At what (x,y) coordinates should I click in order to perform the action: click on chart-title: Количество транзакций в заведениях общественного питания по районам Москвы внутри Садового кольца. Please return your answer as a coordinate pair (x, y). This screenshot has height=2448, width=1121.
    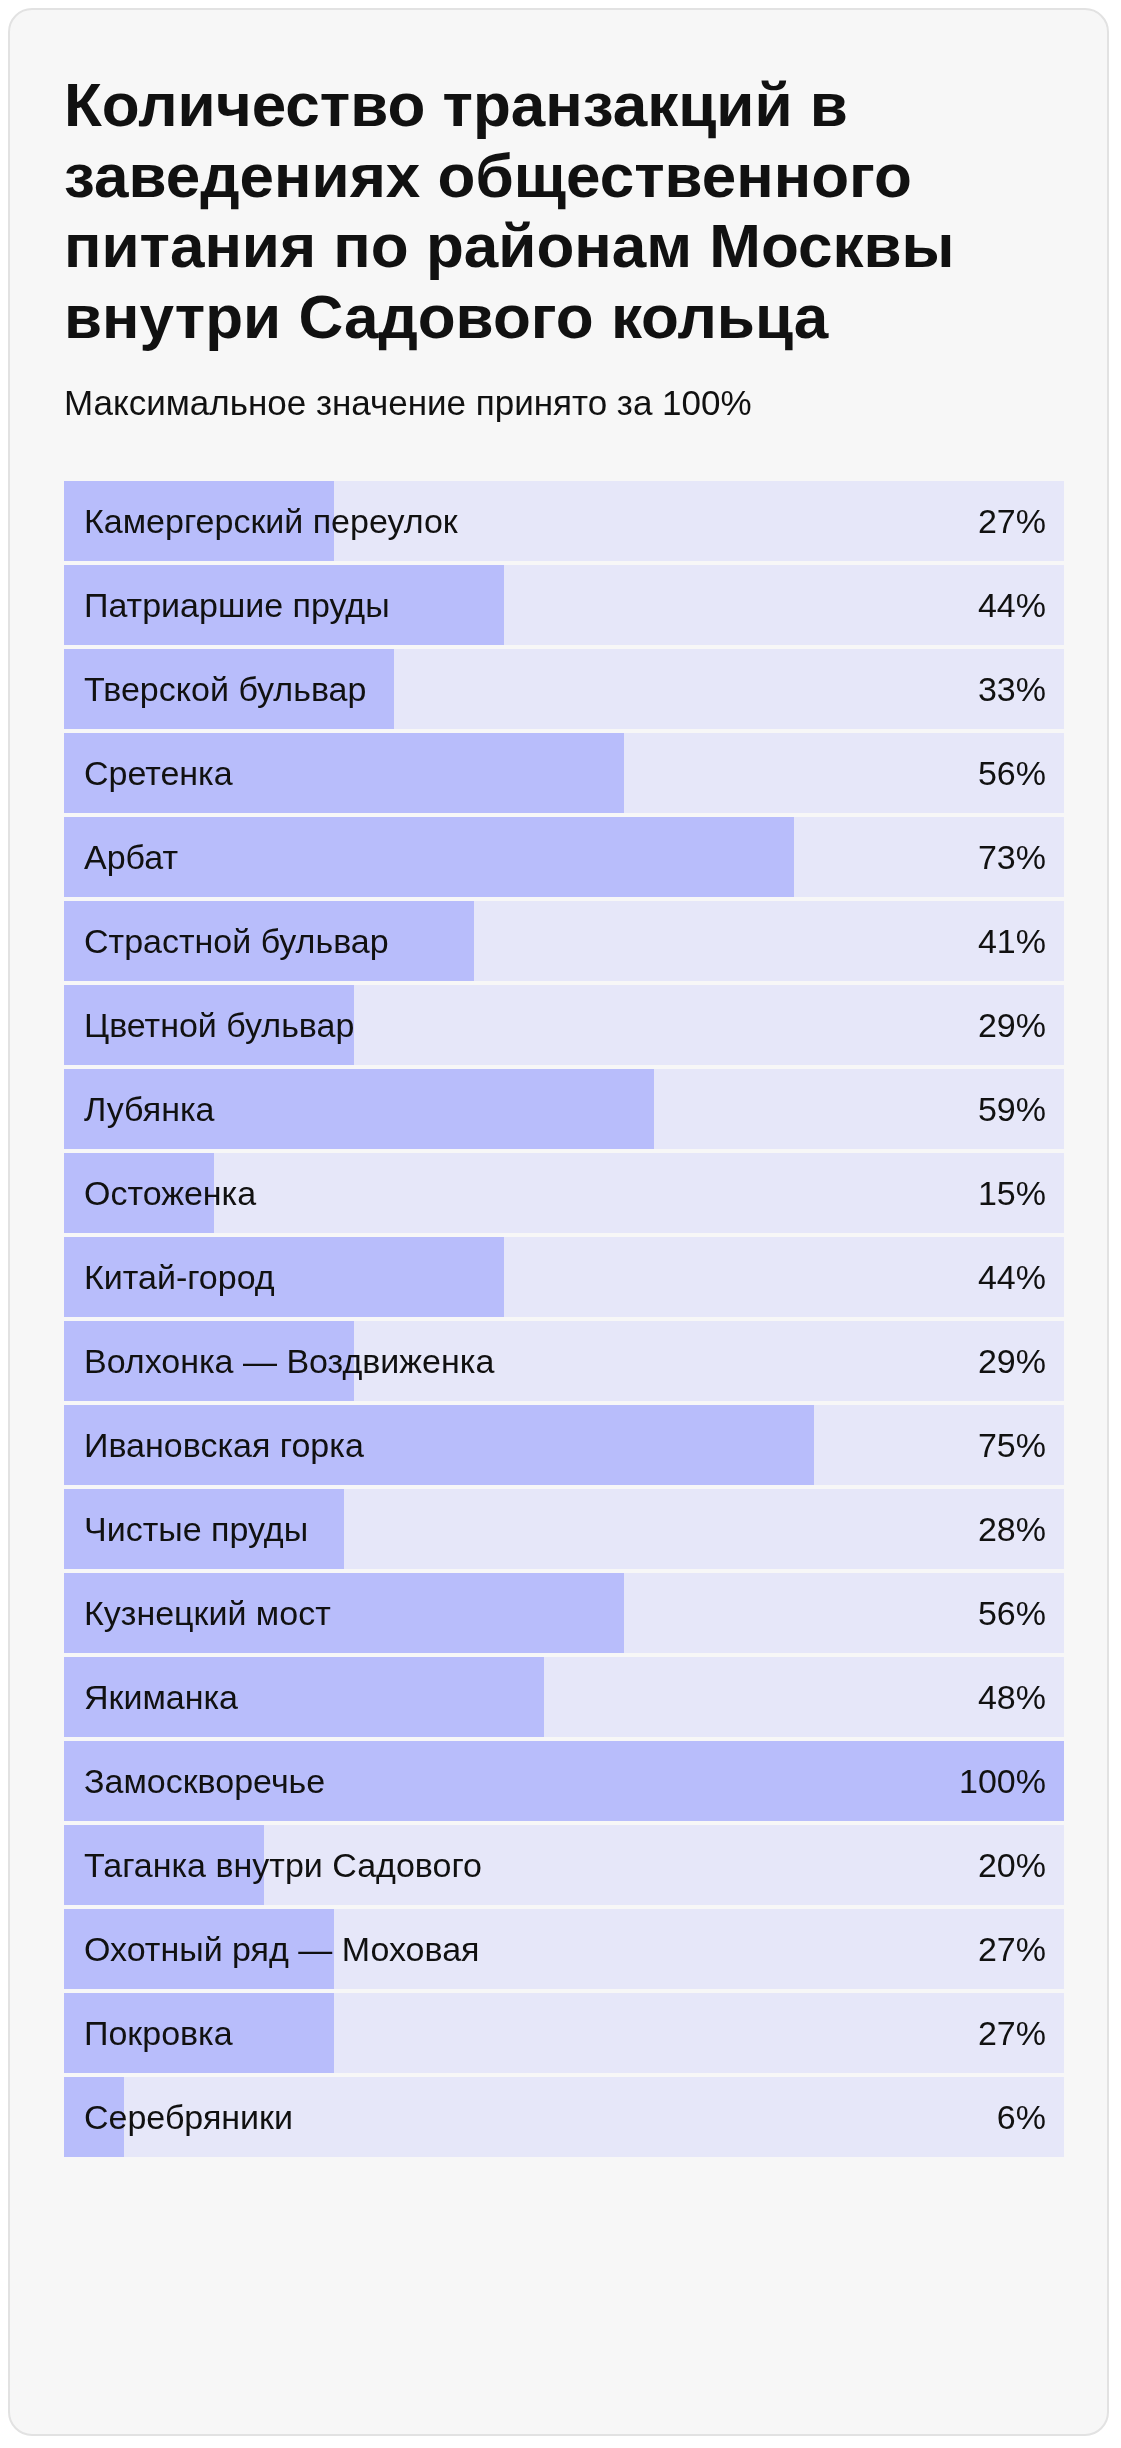
    Looking at the image, I should click on (510, 211).